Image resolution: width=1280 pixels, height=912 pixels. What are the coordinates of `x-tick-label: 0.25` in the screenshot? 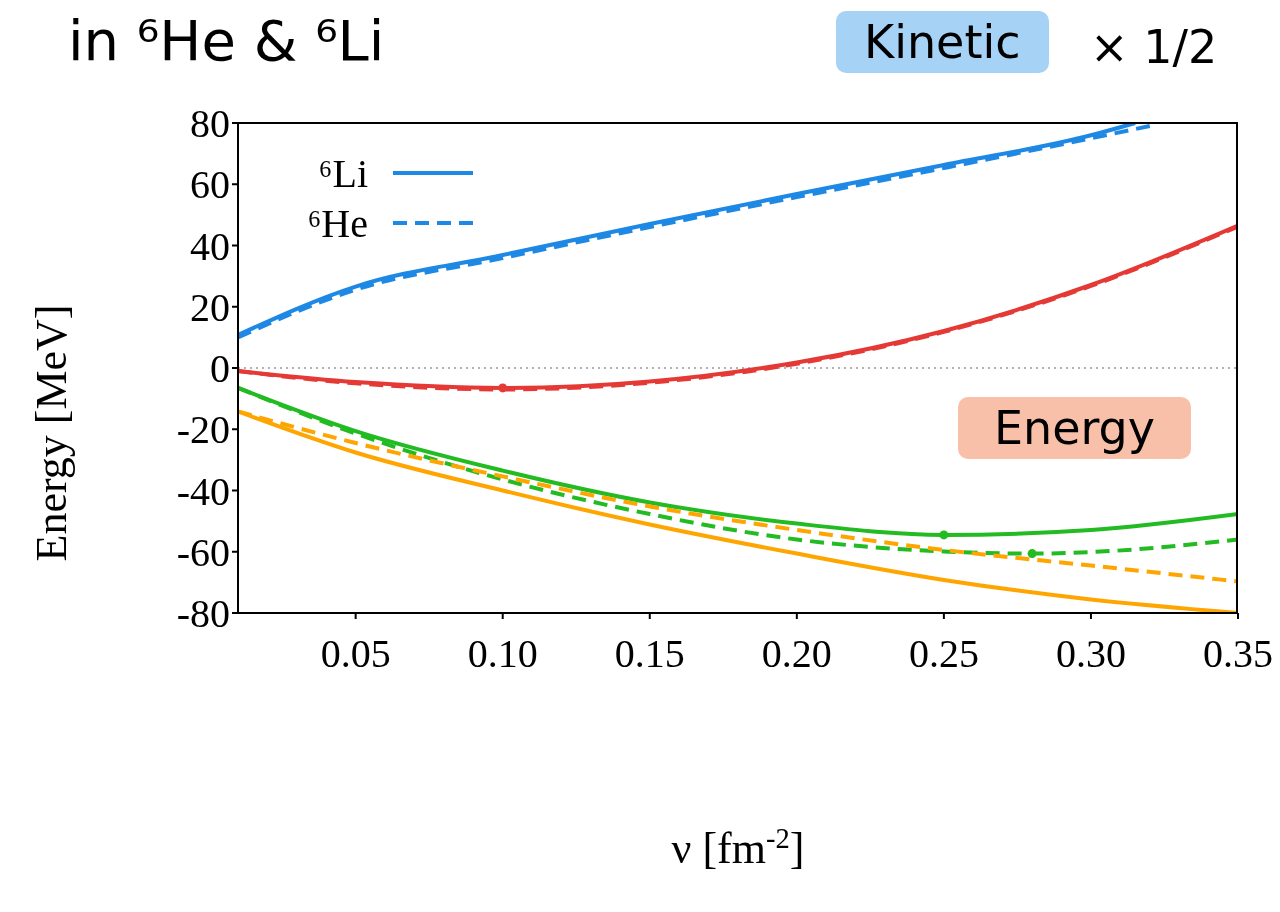 It's located at (943, 654).